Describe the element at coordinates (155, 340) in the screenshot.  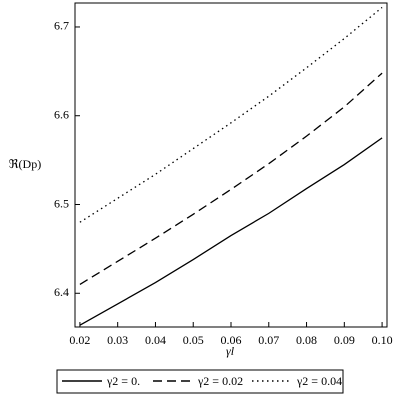
I see `x-tick-label: 0.04` at that location.